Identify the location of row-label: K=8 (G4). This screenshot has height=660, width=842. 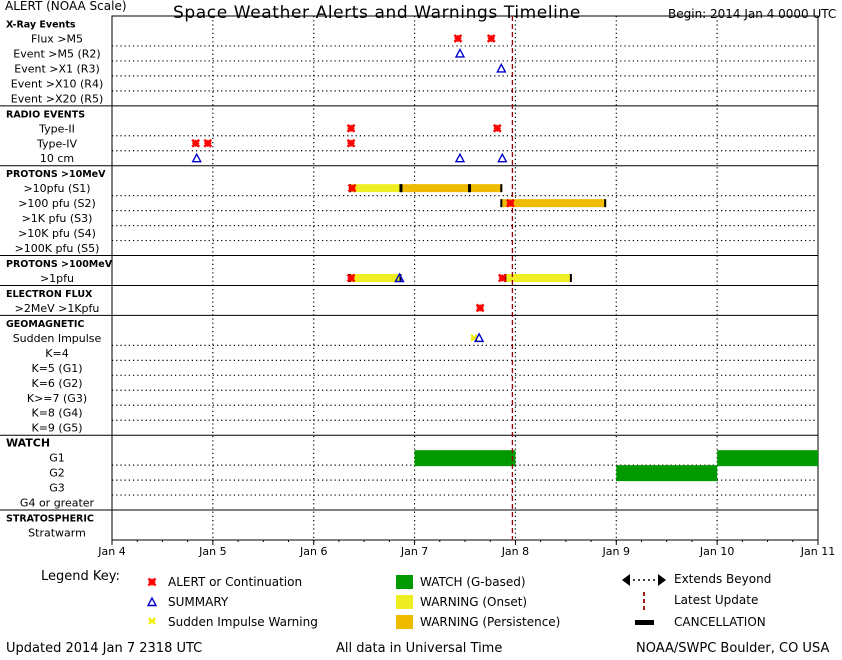
(56, 413).